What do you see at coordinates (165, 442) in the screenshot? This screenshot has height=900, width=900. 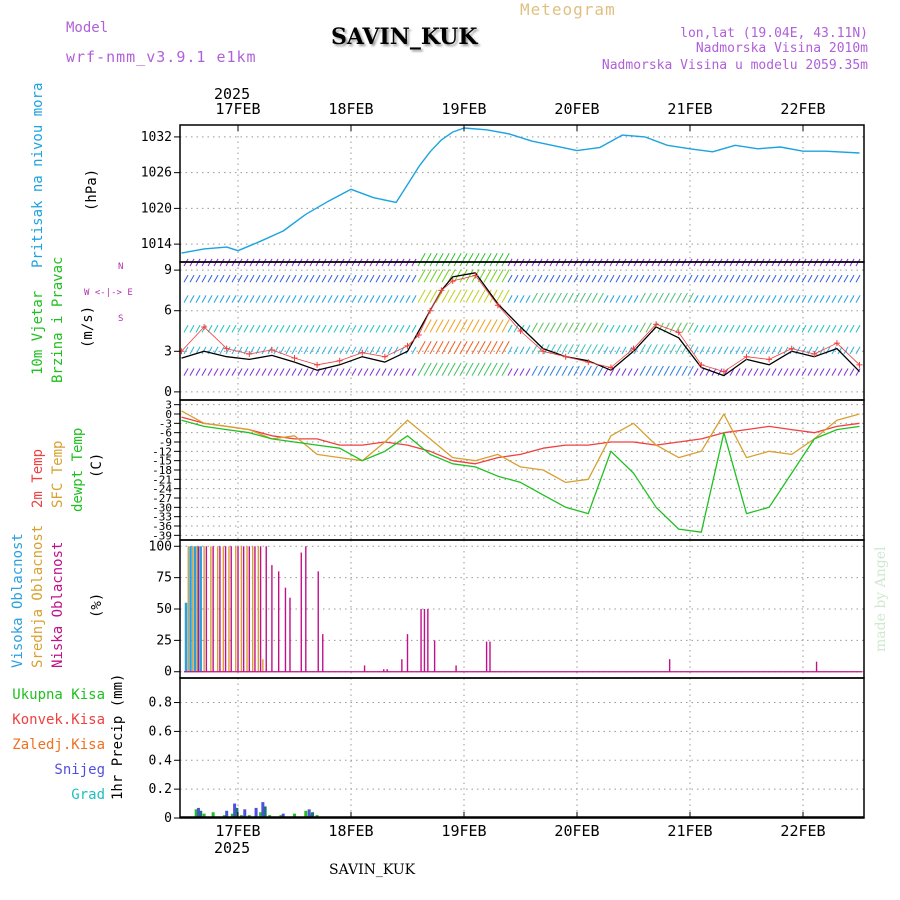 I see `y-tick-label: -9` at bounding box center [165, 442].